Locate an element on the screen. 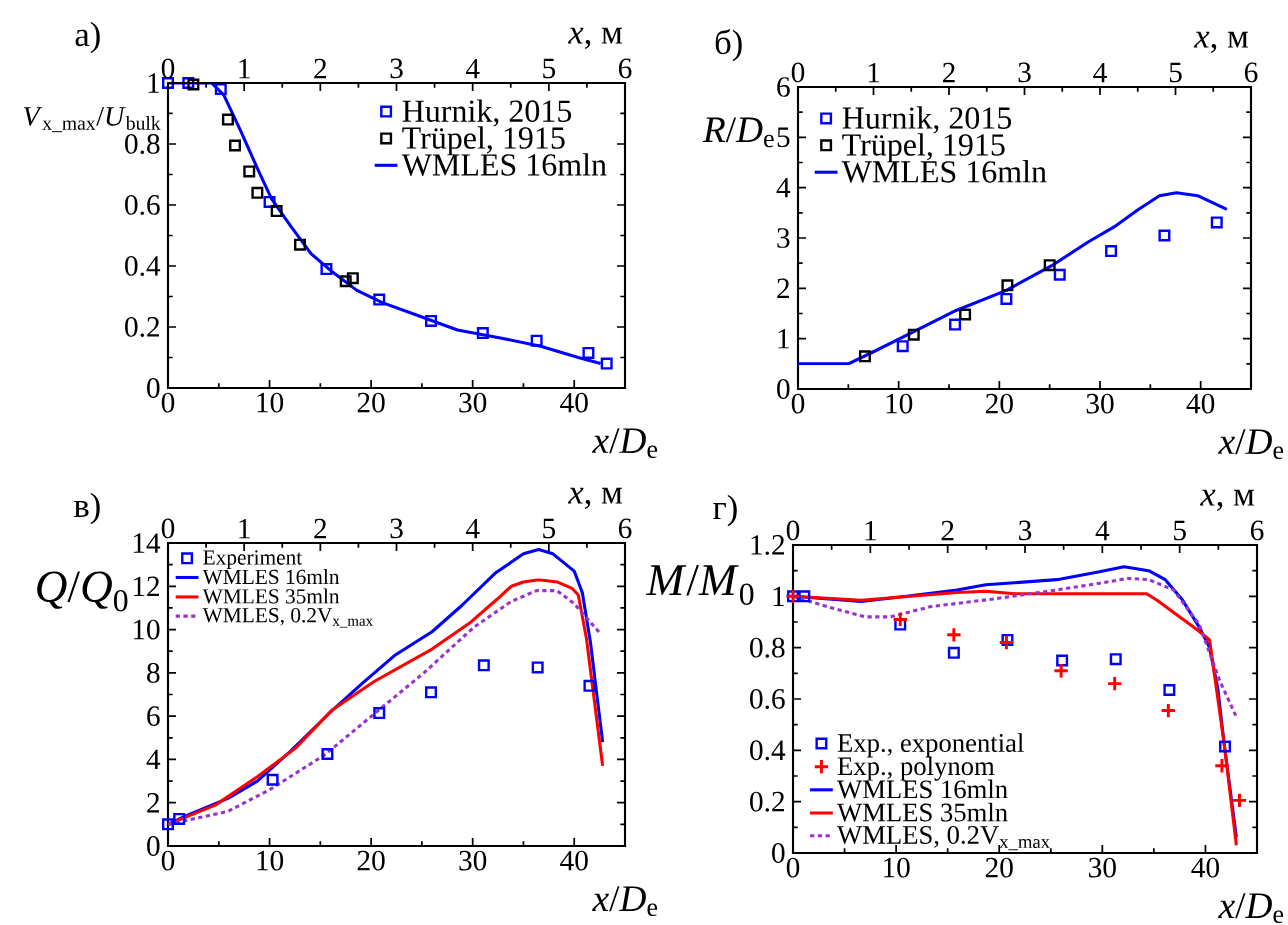 This screenshot has height=925, width=1288. legend-label: Experiment is located at coordinates (253, 559).